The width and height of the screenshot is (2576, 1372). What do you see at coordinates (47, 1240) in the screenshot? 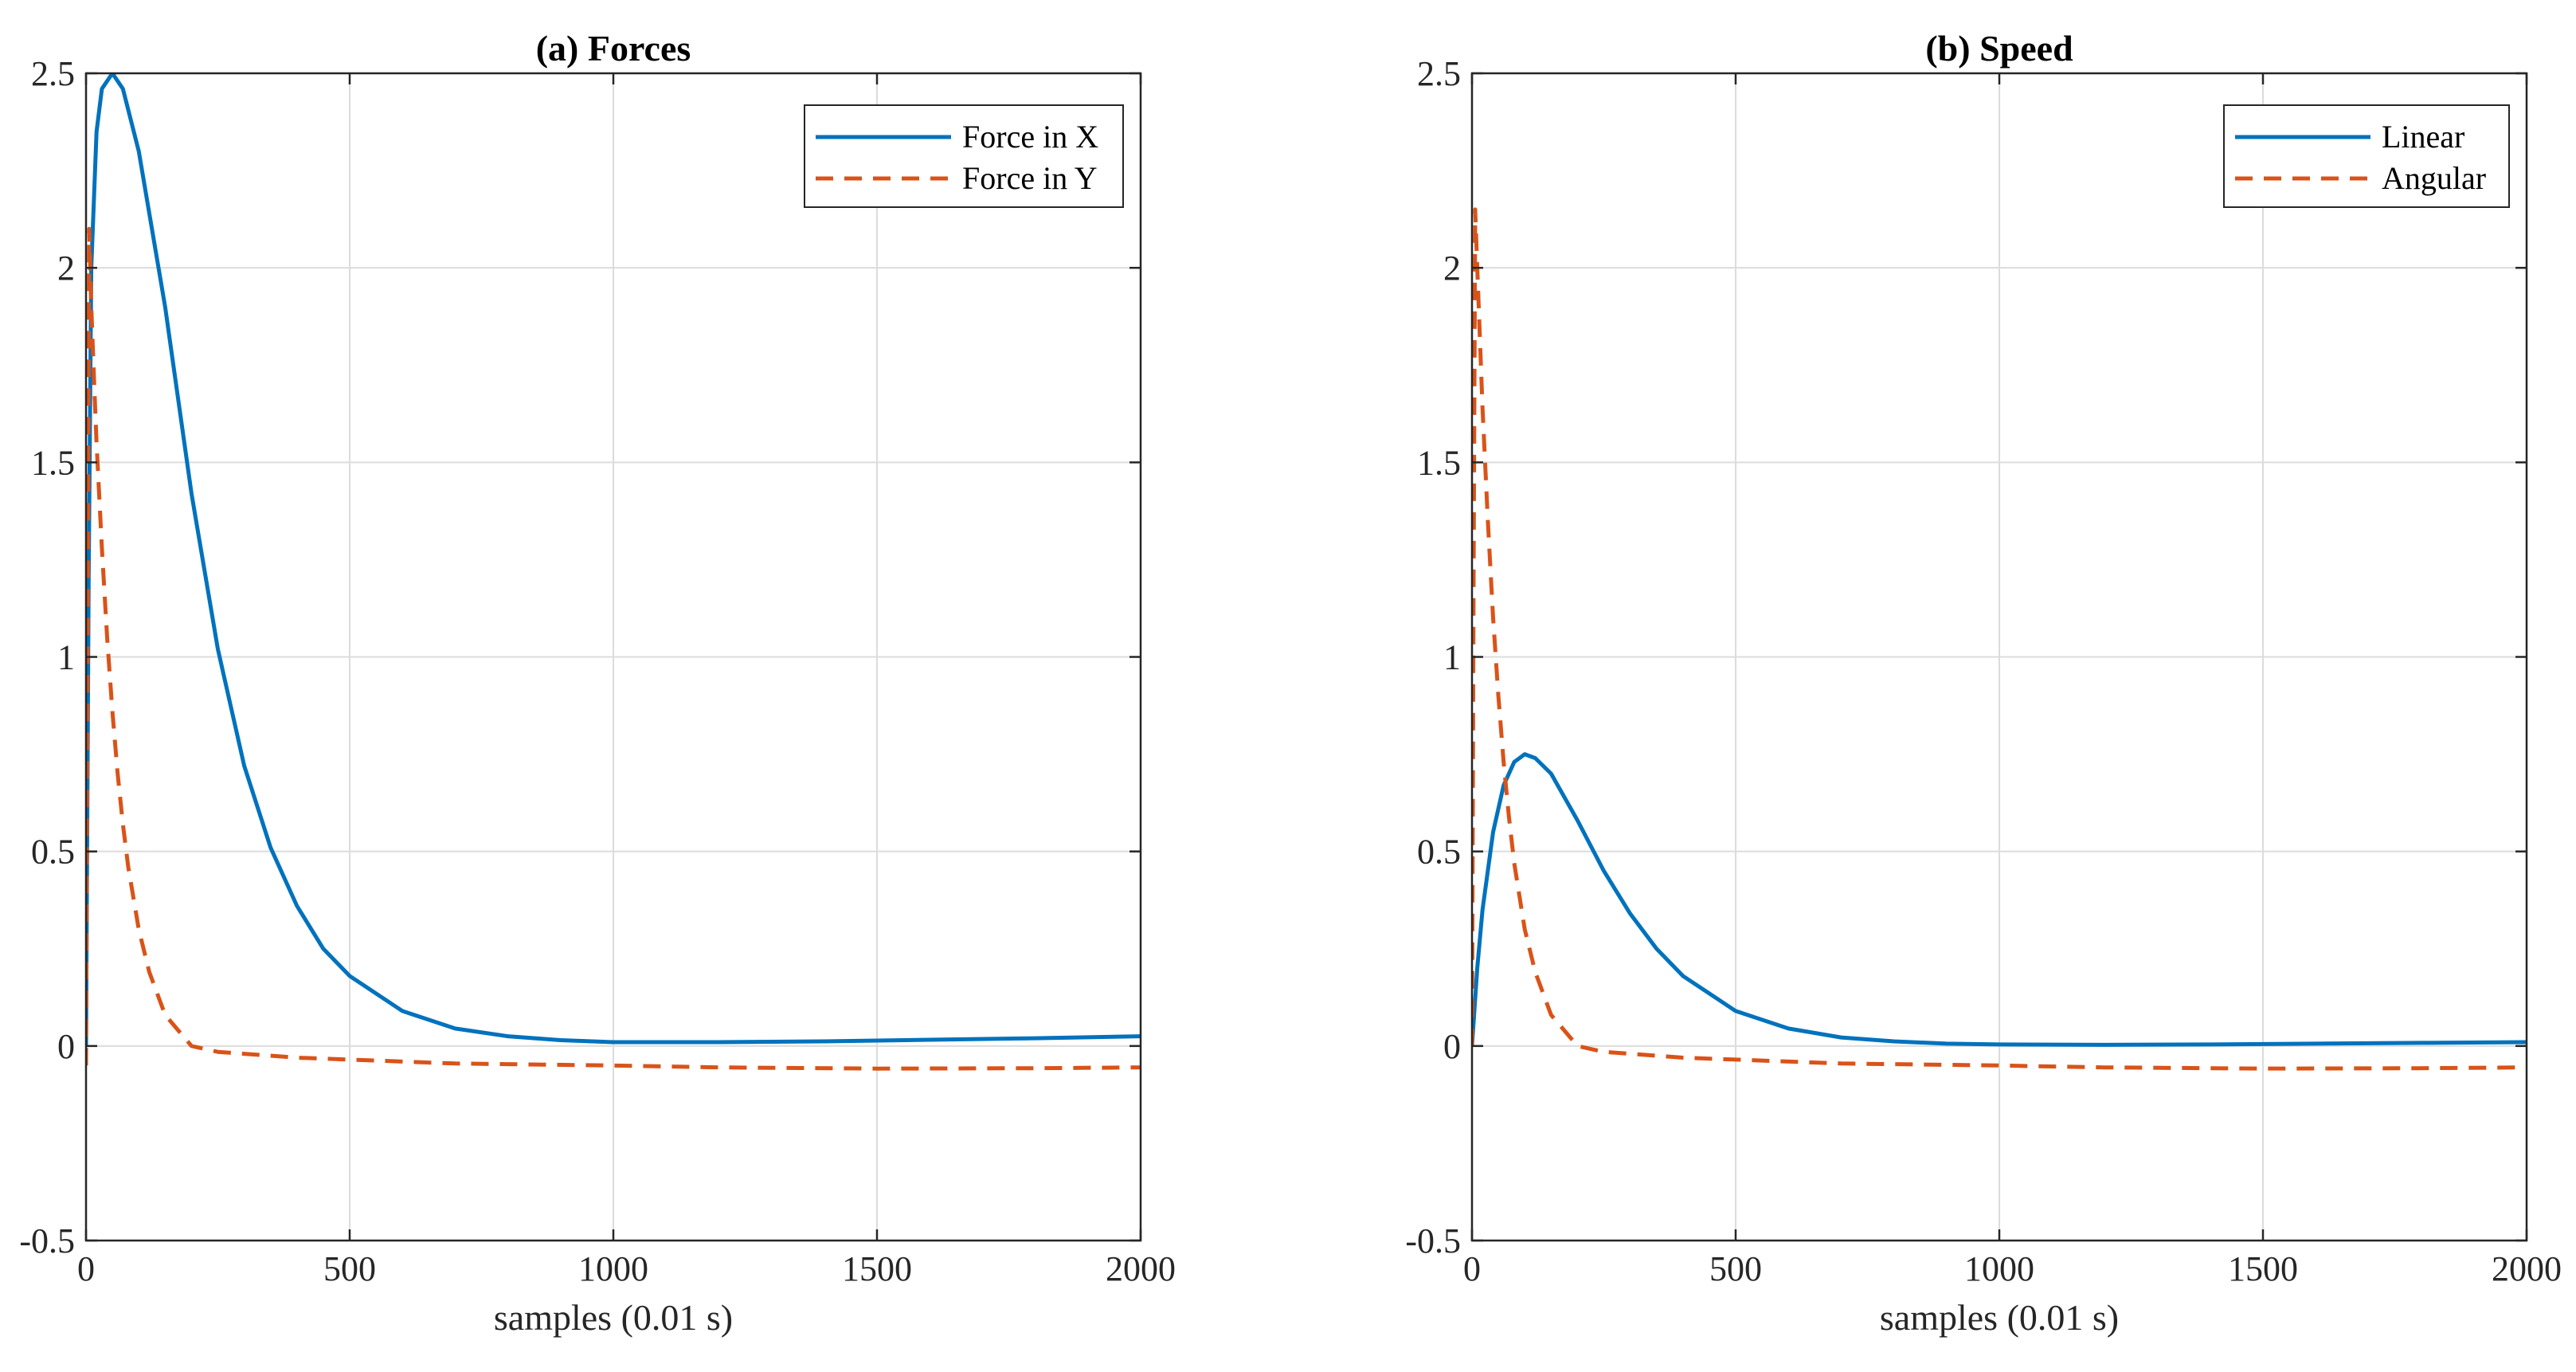
I see `forces-y-tick-label: -0.5` at bounding box center [47, 1240].